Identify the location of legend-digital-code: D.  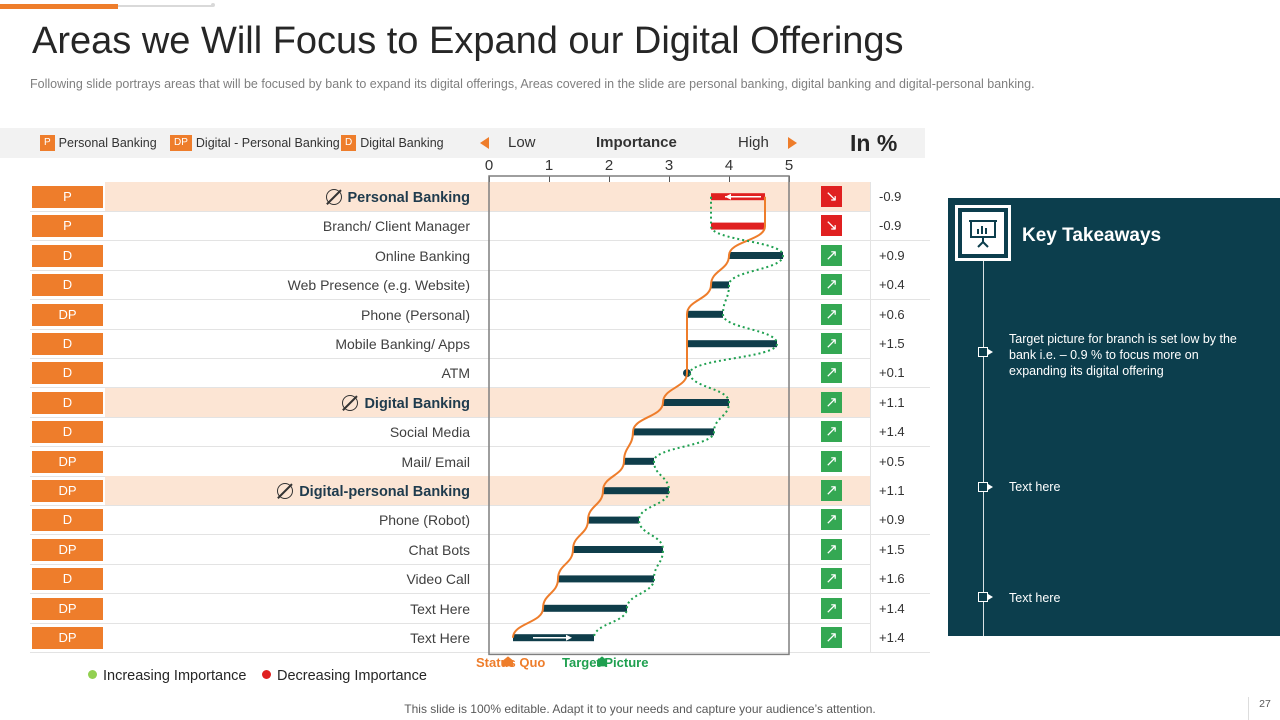
(349, 143).